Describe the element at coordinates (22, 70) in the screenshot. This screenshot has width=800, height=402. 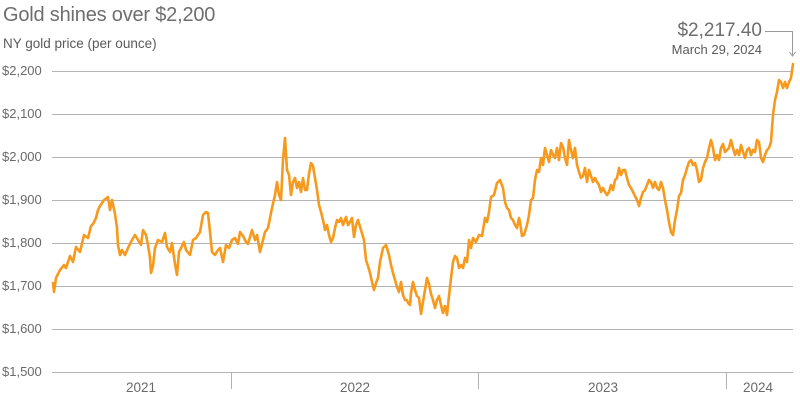
I see `y-tick-label: $2,200` at that location.